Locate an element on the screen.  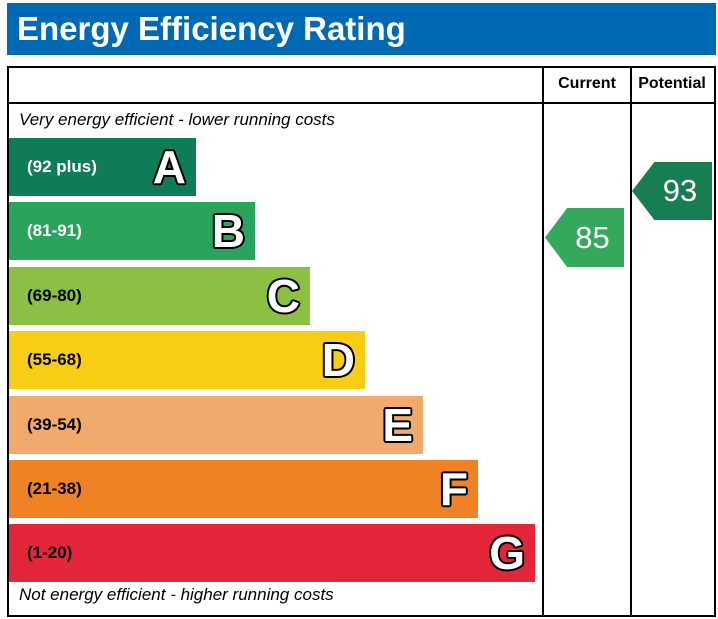
band-row-D: (55-68) D is located at coordinates (187, 360).